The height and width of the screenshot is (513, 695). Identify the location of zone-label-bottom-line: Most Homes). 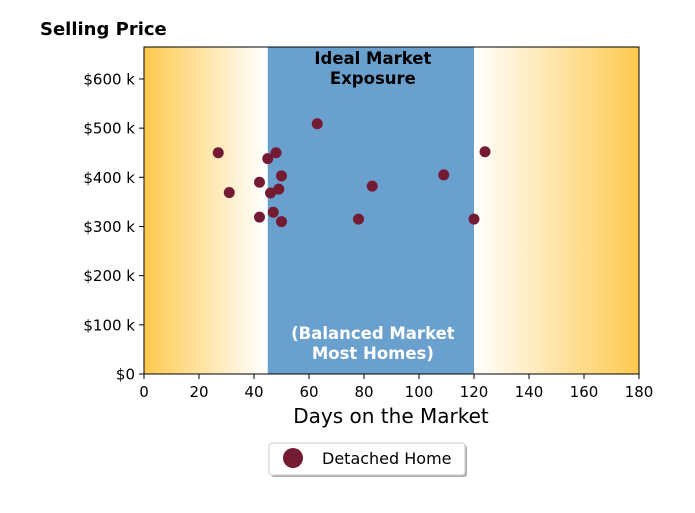
(373, 353).